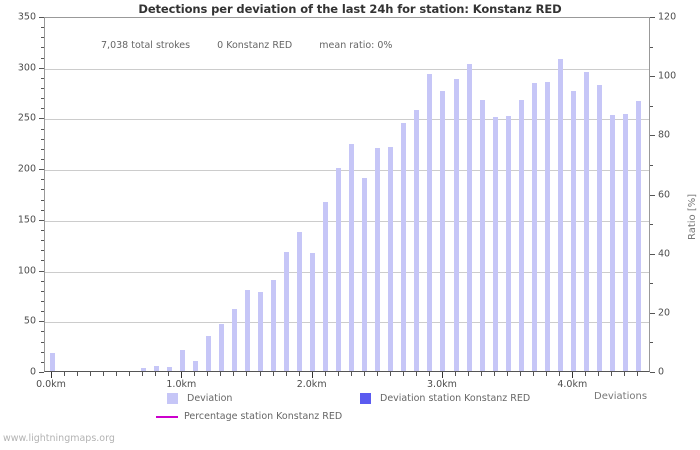  Describe the element at coordinates (167, 416) in the screenshot. I see `legend-line-percentage-icon` at that location.